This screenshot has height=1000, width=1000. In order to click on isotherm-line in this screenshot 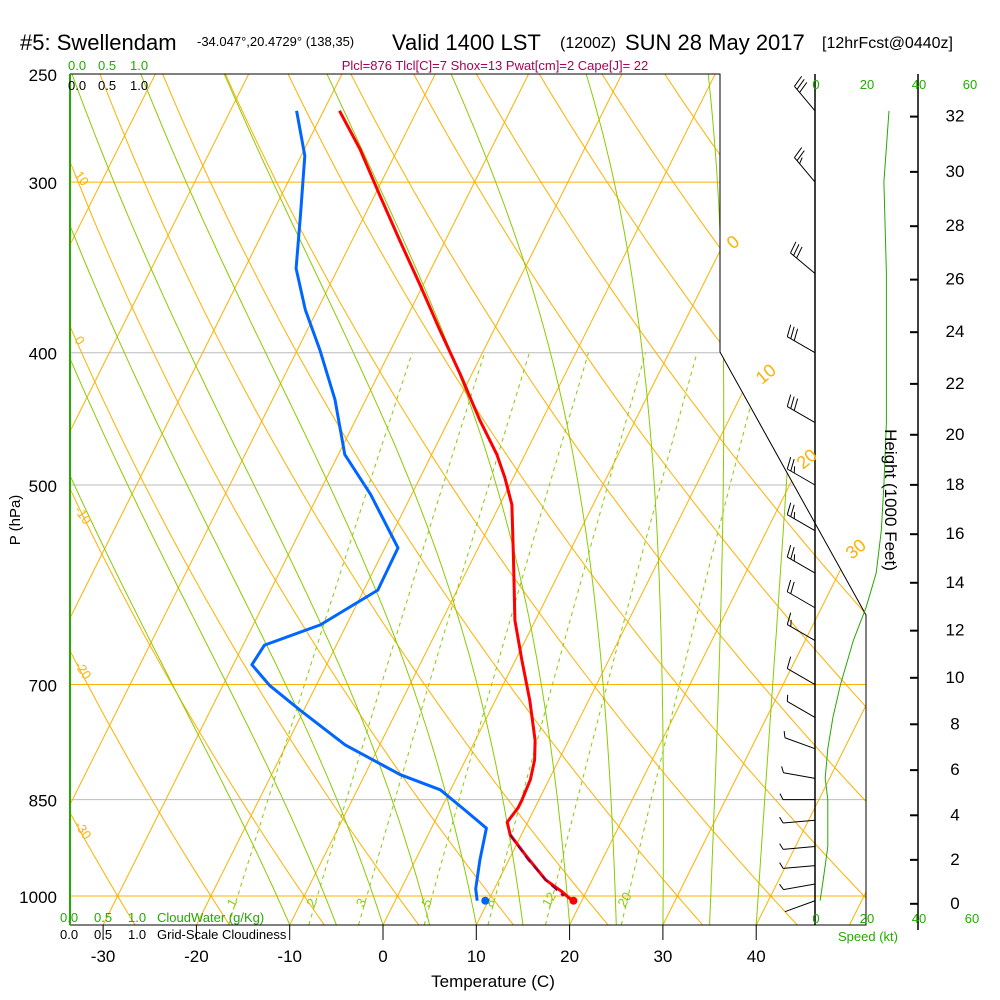, I will do `click(803, 499)`.